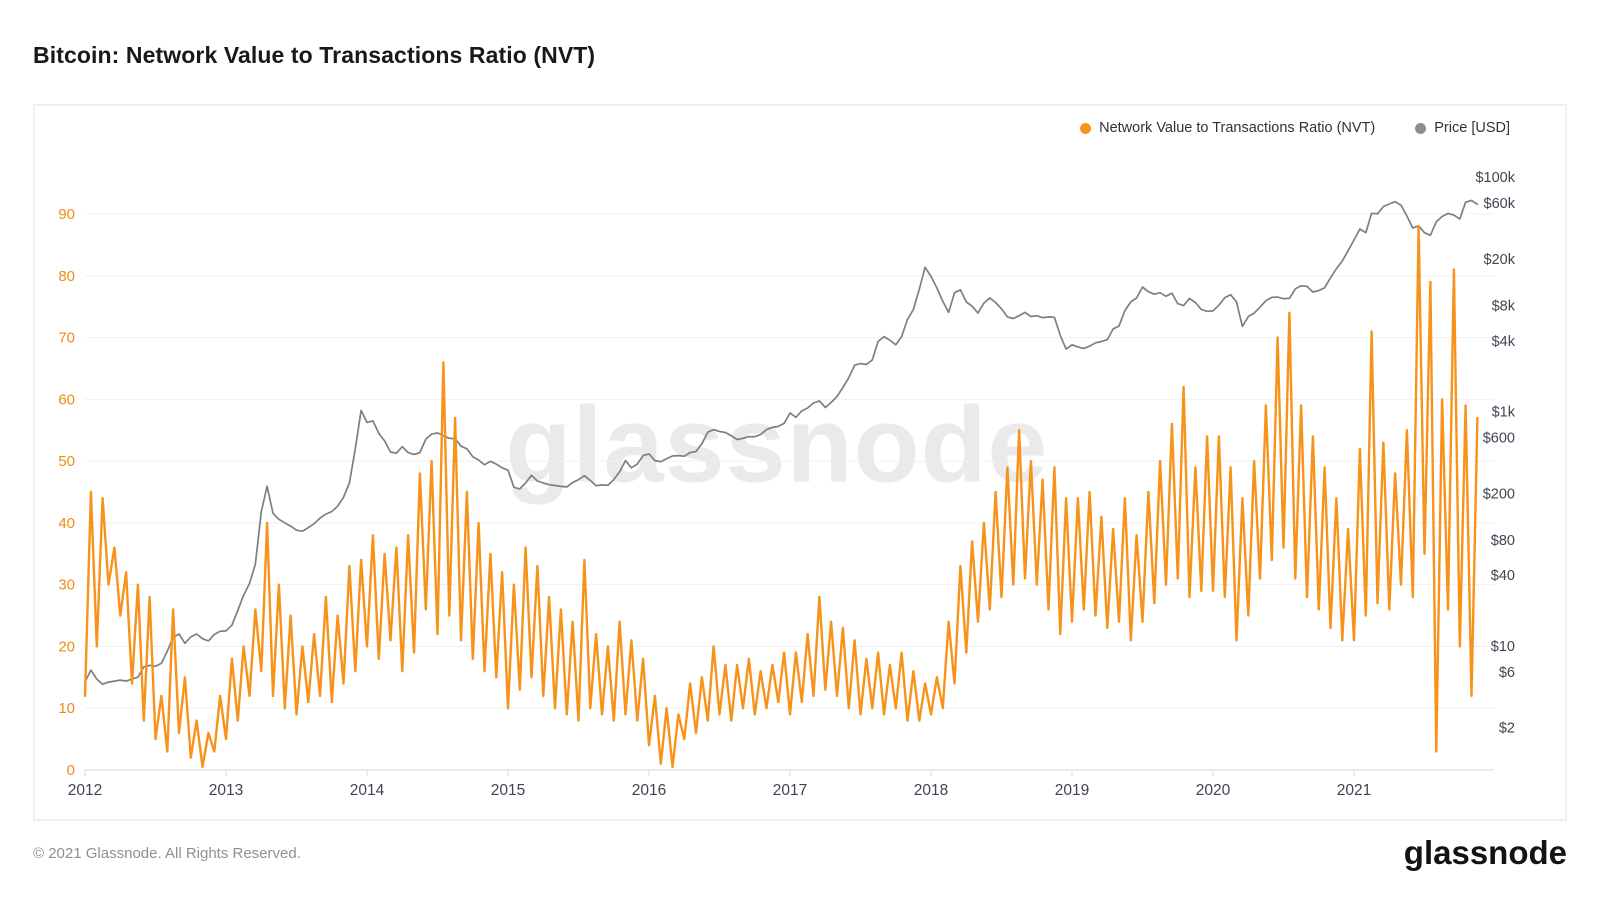 Image resolution: width=1600 pixels, height=900 pixels. Describe the element at coordinates (1504, 412) in the screenshot. I see `svg-text: $1k` at that location.